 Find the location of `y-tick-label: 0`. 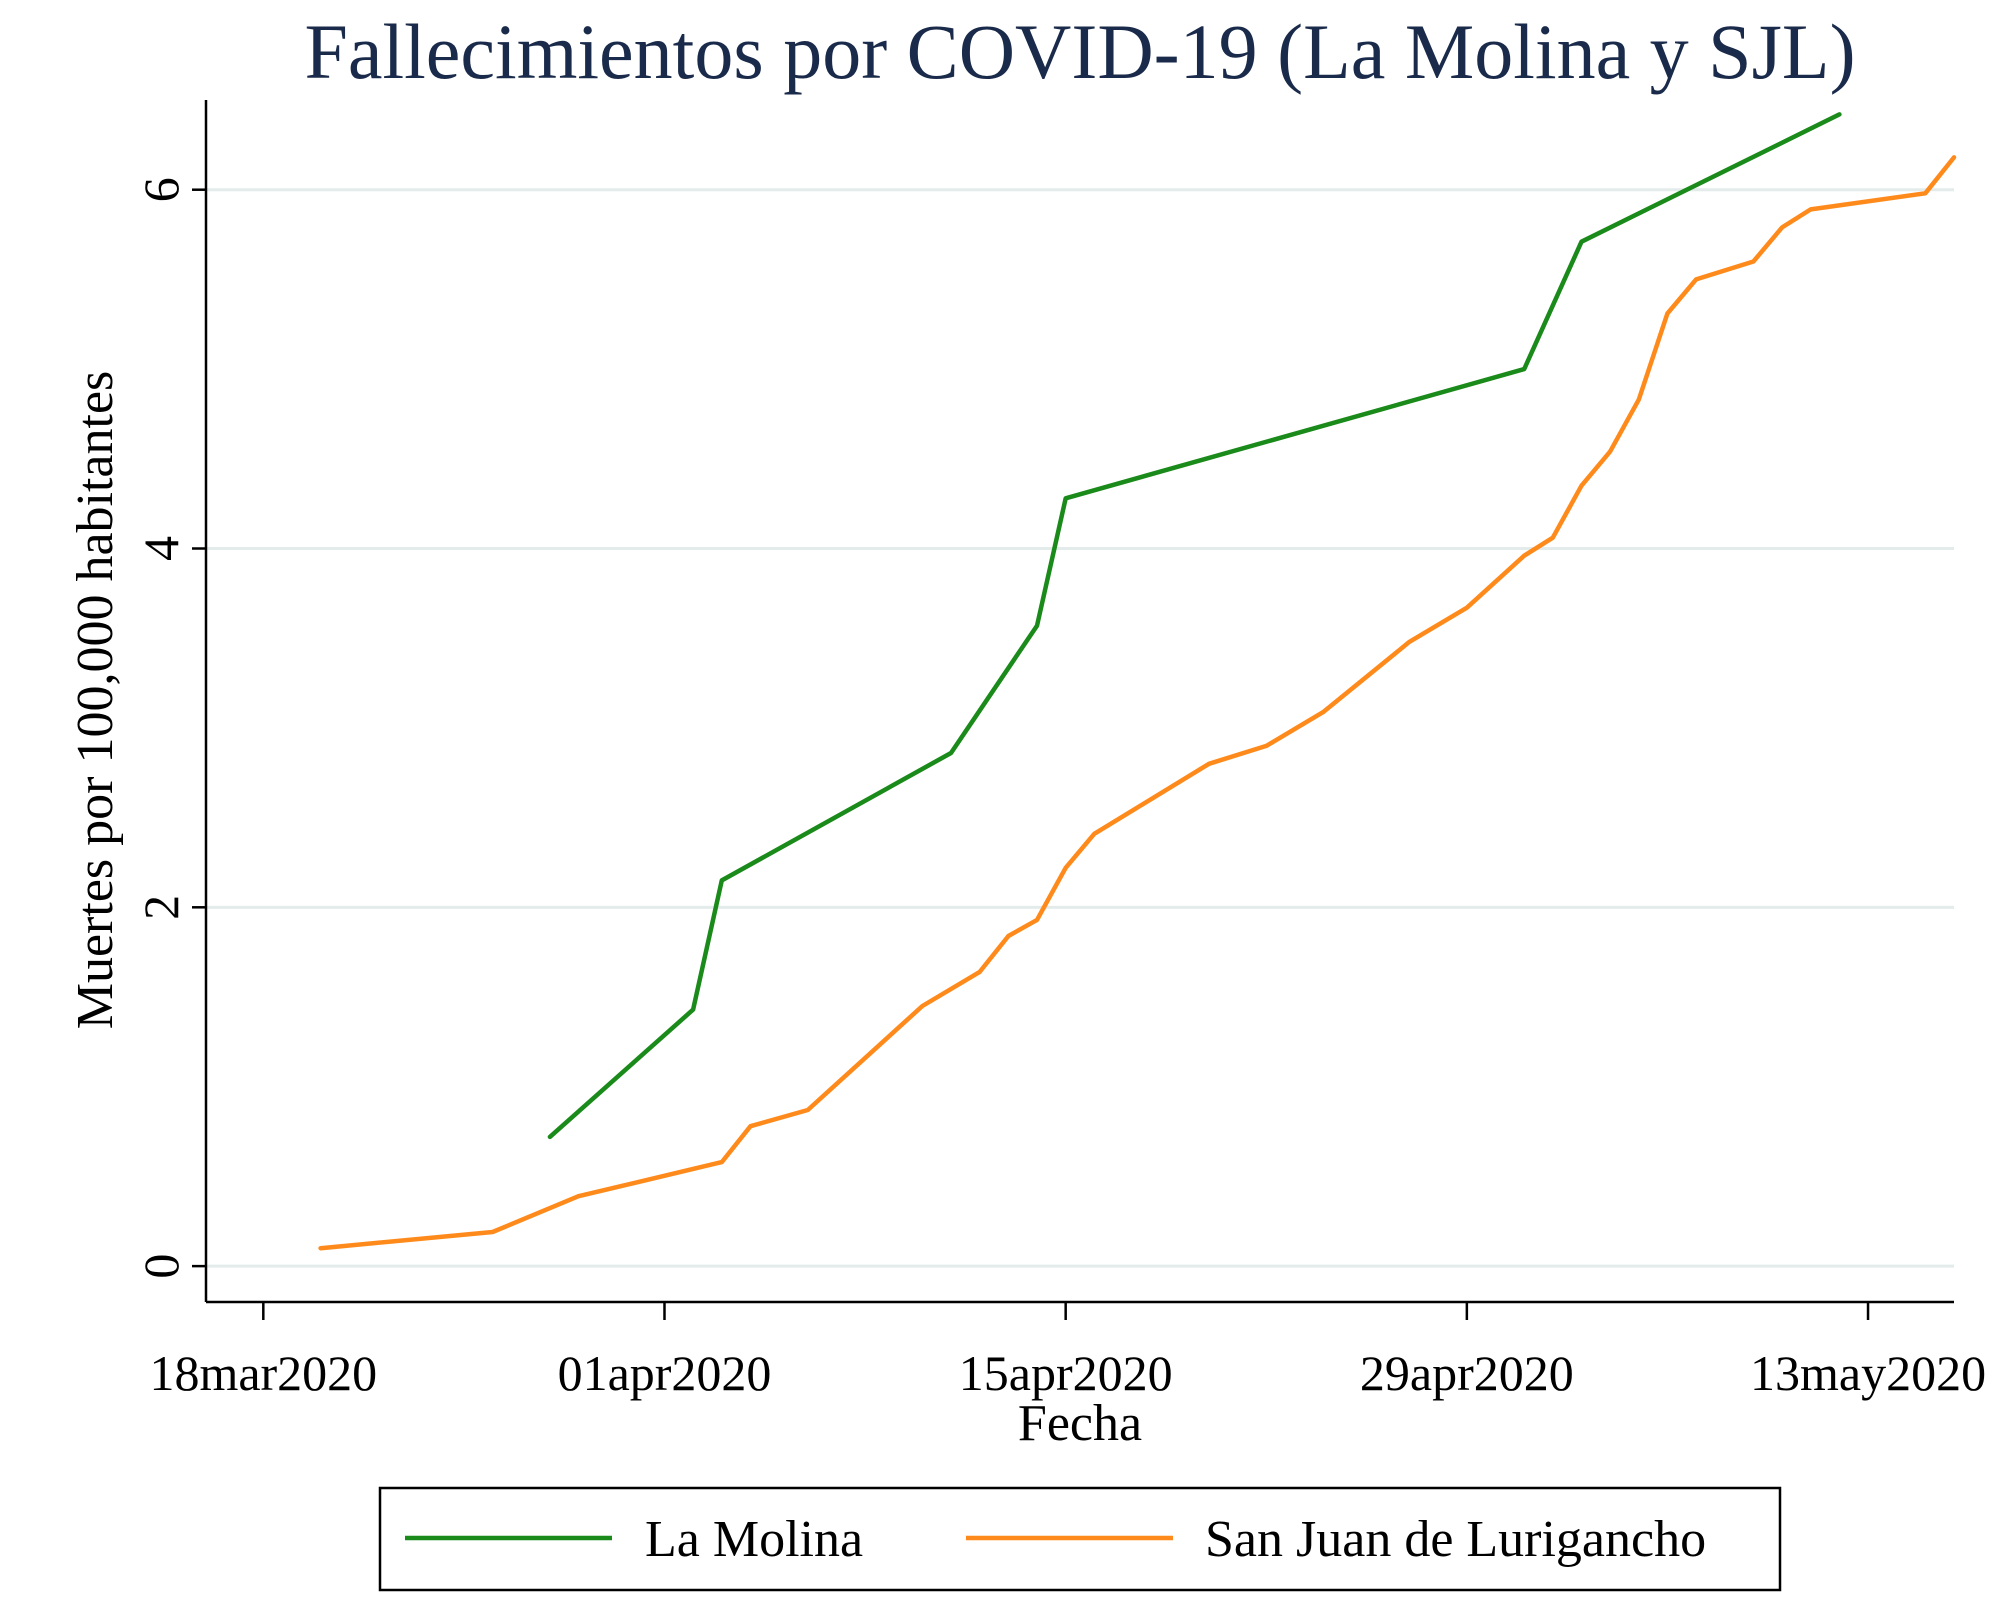

y-tick-label: 0 is located at coordinates (161, 1266).